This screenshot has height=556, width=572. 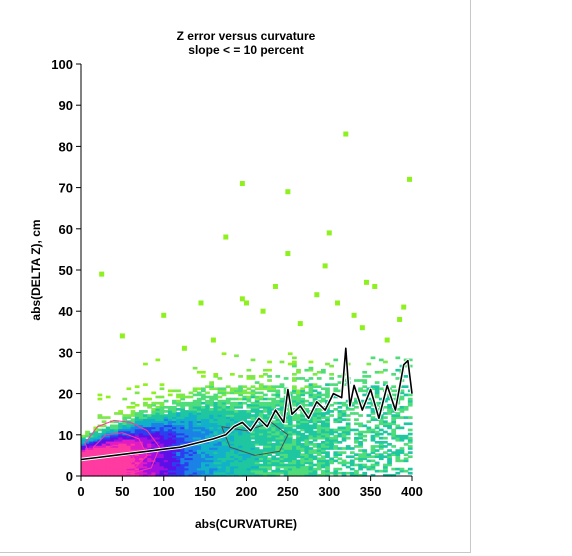 I want to click on y-tick-label: 100, so click(x=62, y=64).